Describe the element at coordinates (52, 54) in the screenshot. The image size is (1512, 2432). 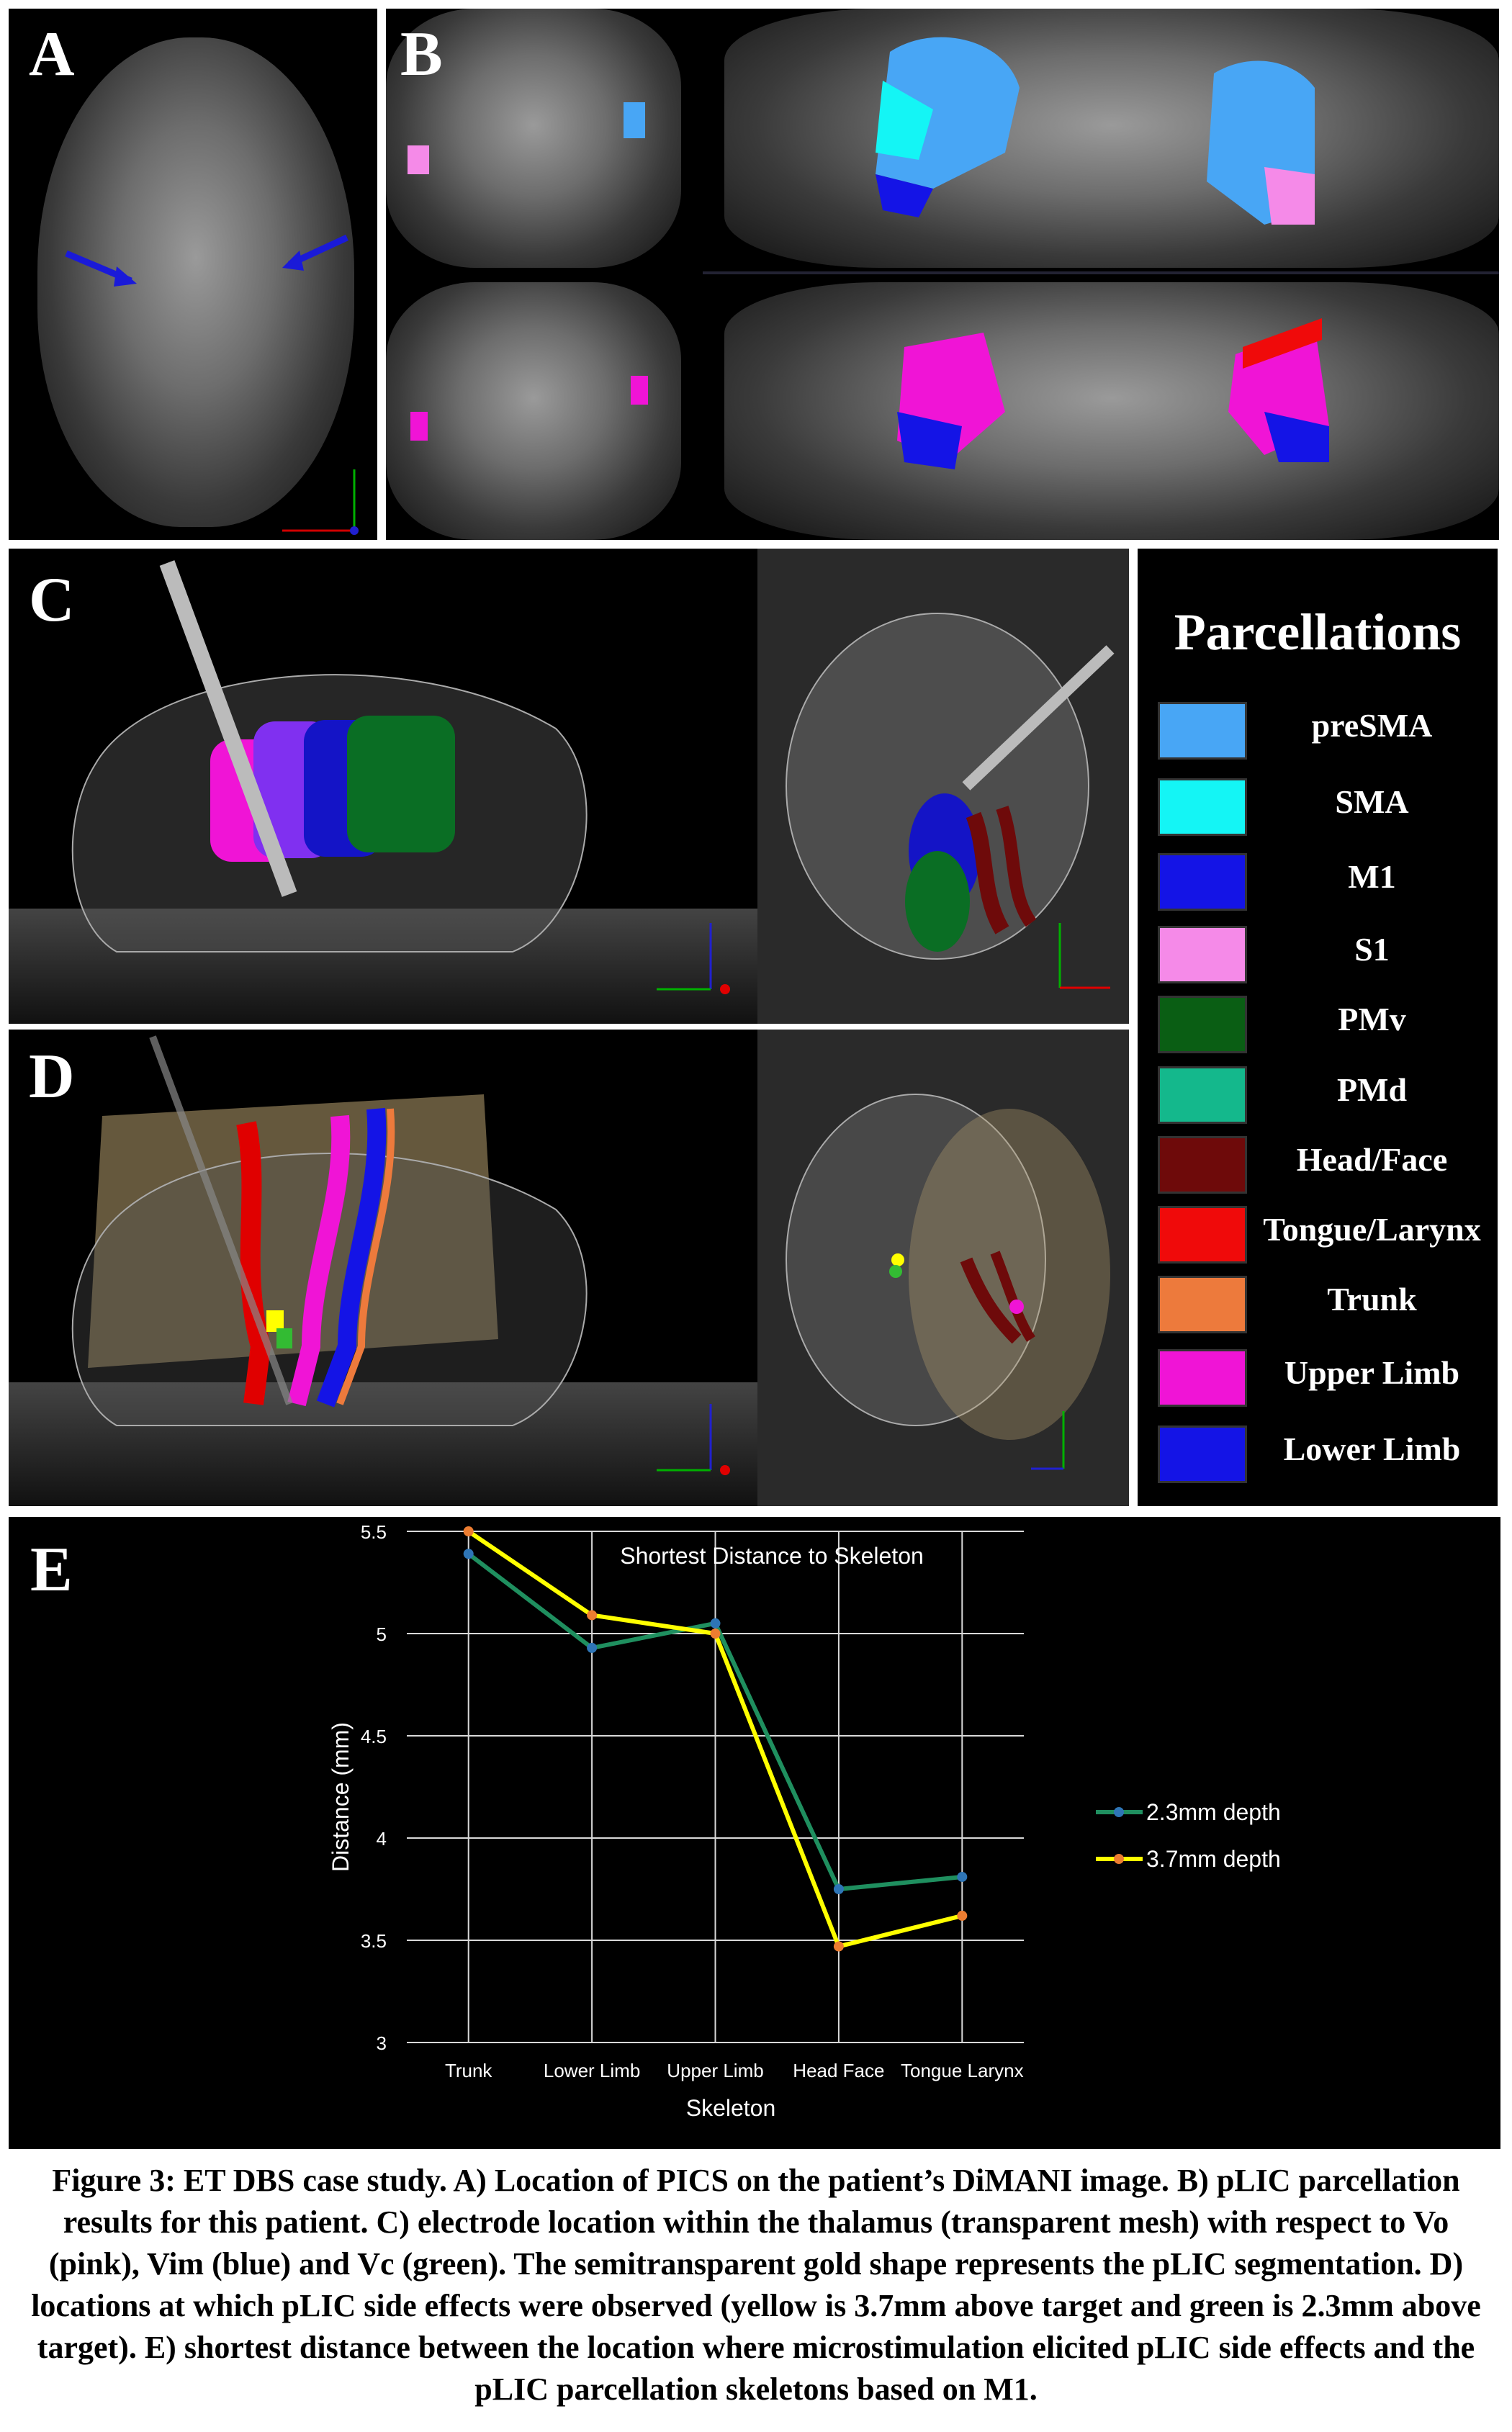
I see `panel-label-a: A` at that location.